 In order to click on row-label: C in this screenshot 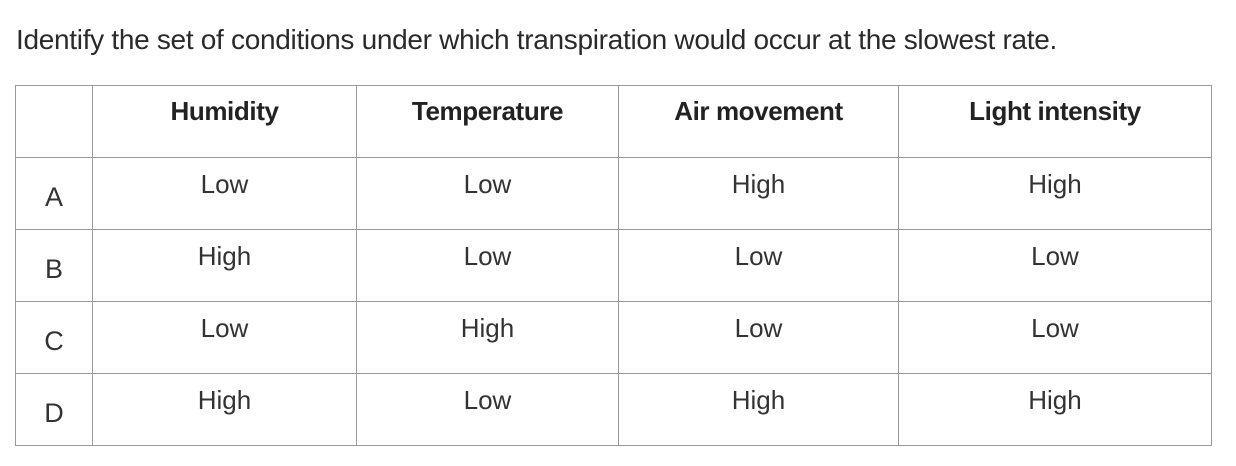, I will do `click(54, 337)`.